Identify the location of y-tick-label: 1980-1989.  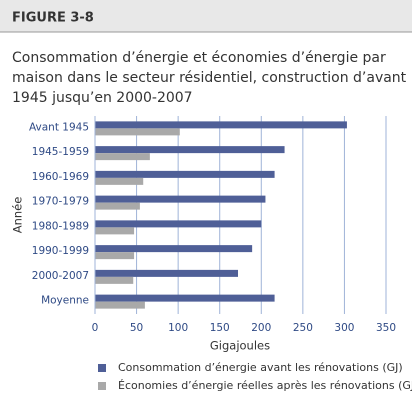
(60, 226).